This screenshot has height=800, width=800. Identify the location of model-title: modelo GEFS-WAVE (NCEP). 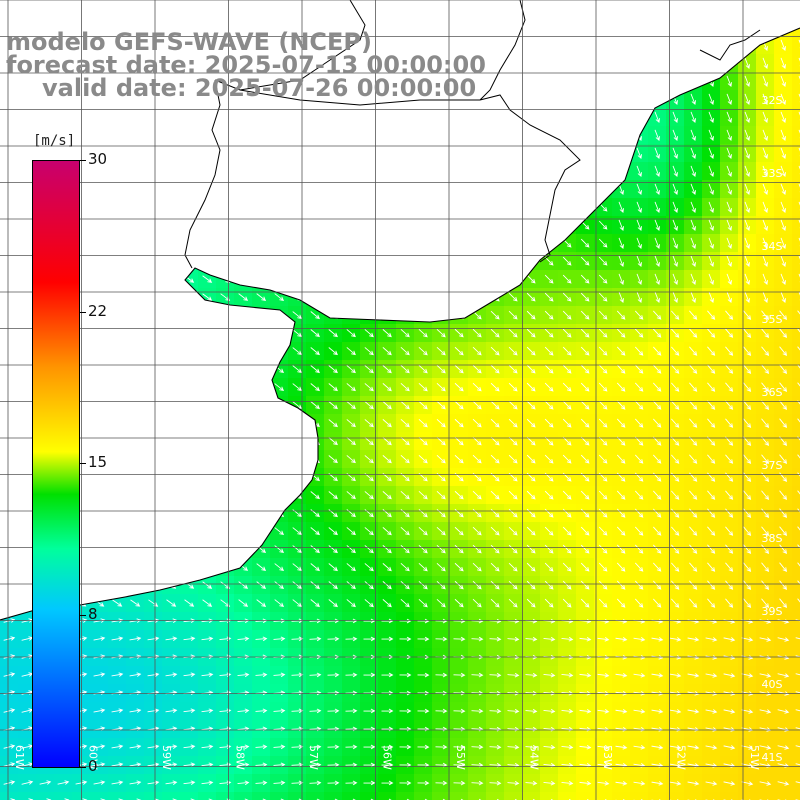
(189, 42).